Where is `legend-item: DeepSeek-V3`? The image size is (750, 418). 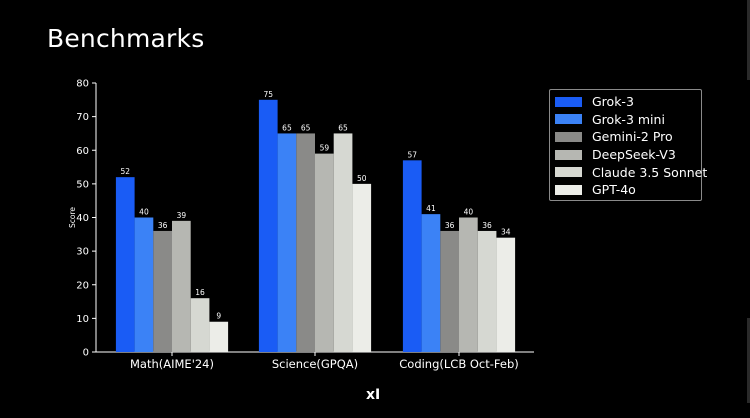 legend-item: DeepSeek-V3 is located at coordinates (628, 155).